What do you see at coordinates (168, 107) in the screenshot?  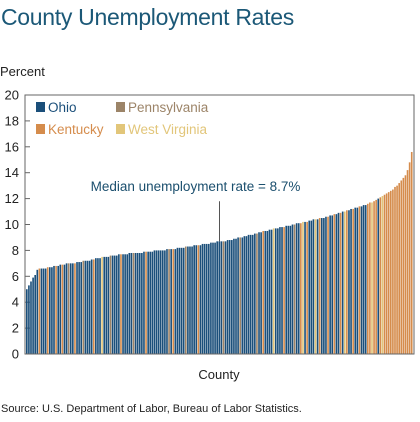 I see `legend-label-pennsylvania: Pennsylvania` at bounding box center [168, 107].